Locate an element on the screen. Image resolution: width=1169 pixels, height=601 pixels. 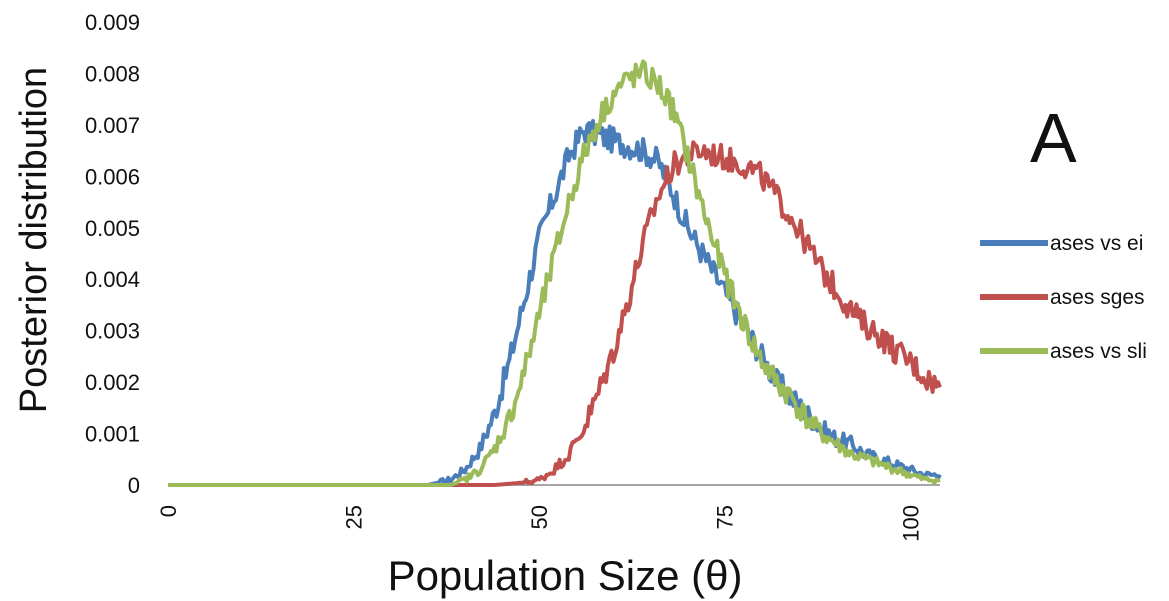
y-tick-label: 0.003 is located at coordinates (112, 331).